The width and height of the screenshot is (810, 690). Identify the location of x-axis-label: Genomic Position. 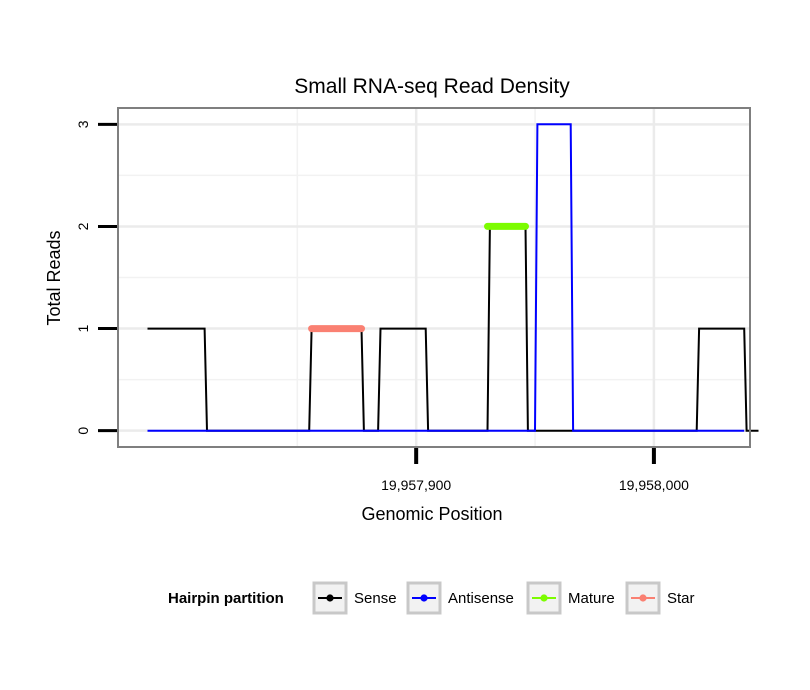
(431, 514).